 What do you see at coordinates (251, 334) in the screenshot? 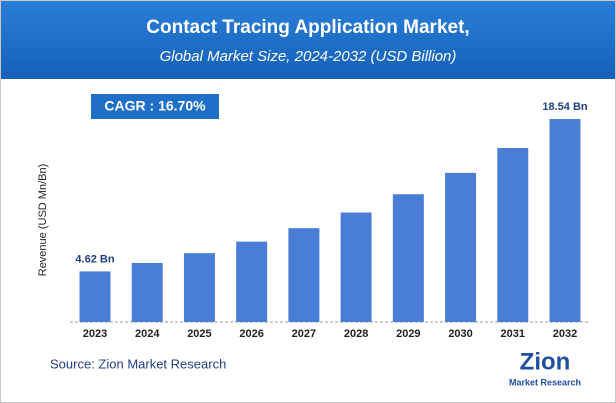
I see `x-tick-label: 2026` at bounding box center [251, 334].